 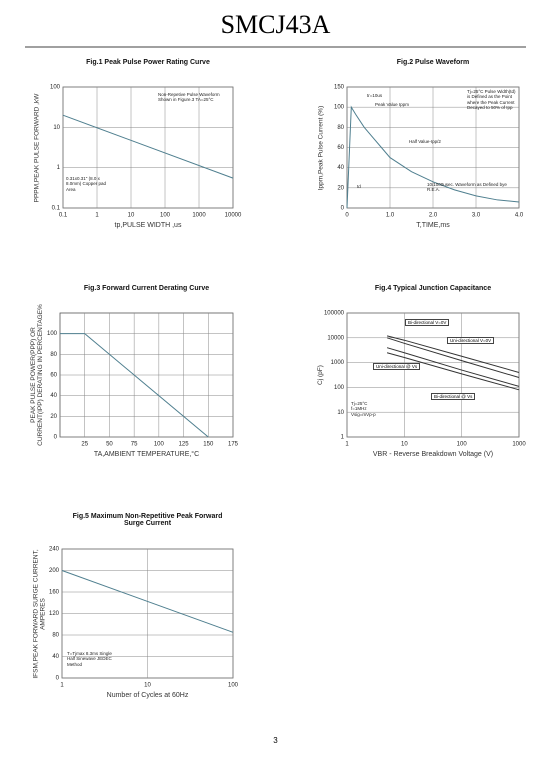 I want to click on x-tick-label: 25, so click(x=84, y=445).